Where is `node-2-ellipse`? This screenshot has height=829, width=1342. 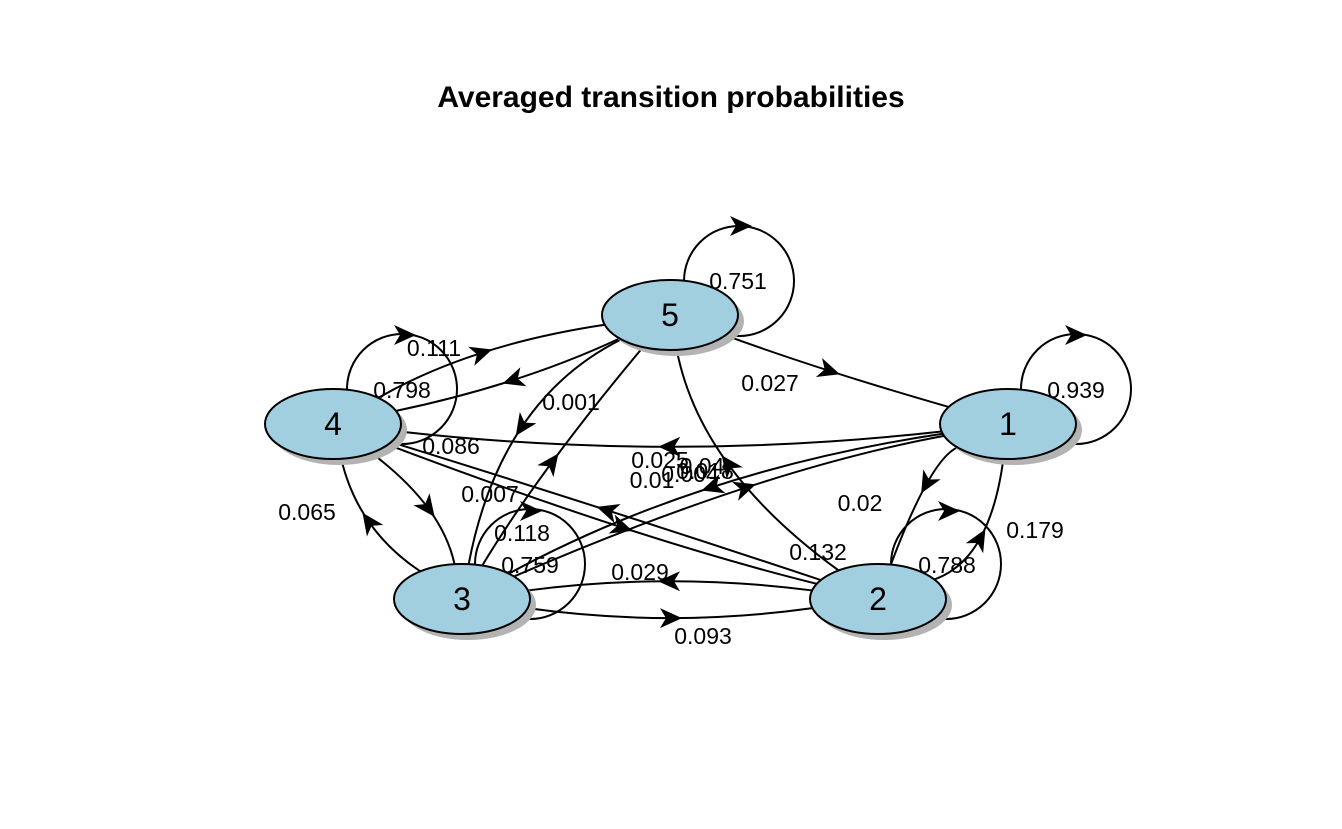 node-2-ellipse is located at coordinates (878, 599).